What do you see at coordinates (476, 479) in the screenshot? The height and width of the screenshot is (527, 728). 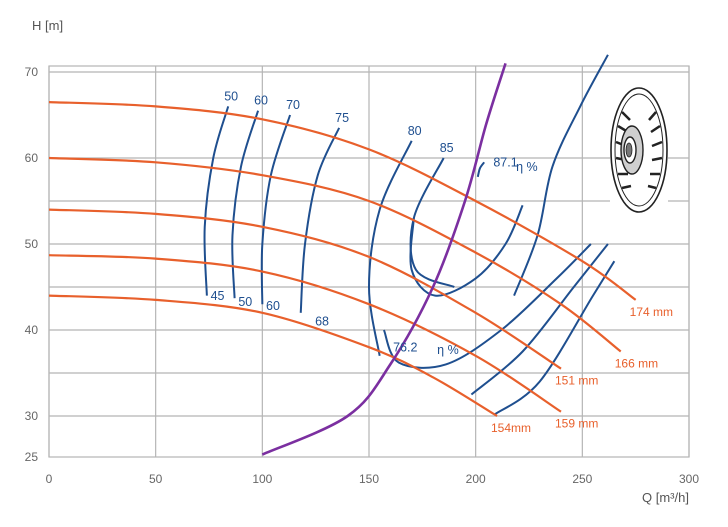 I see `x-tick-label: 200` at bounding box center [476, 479].